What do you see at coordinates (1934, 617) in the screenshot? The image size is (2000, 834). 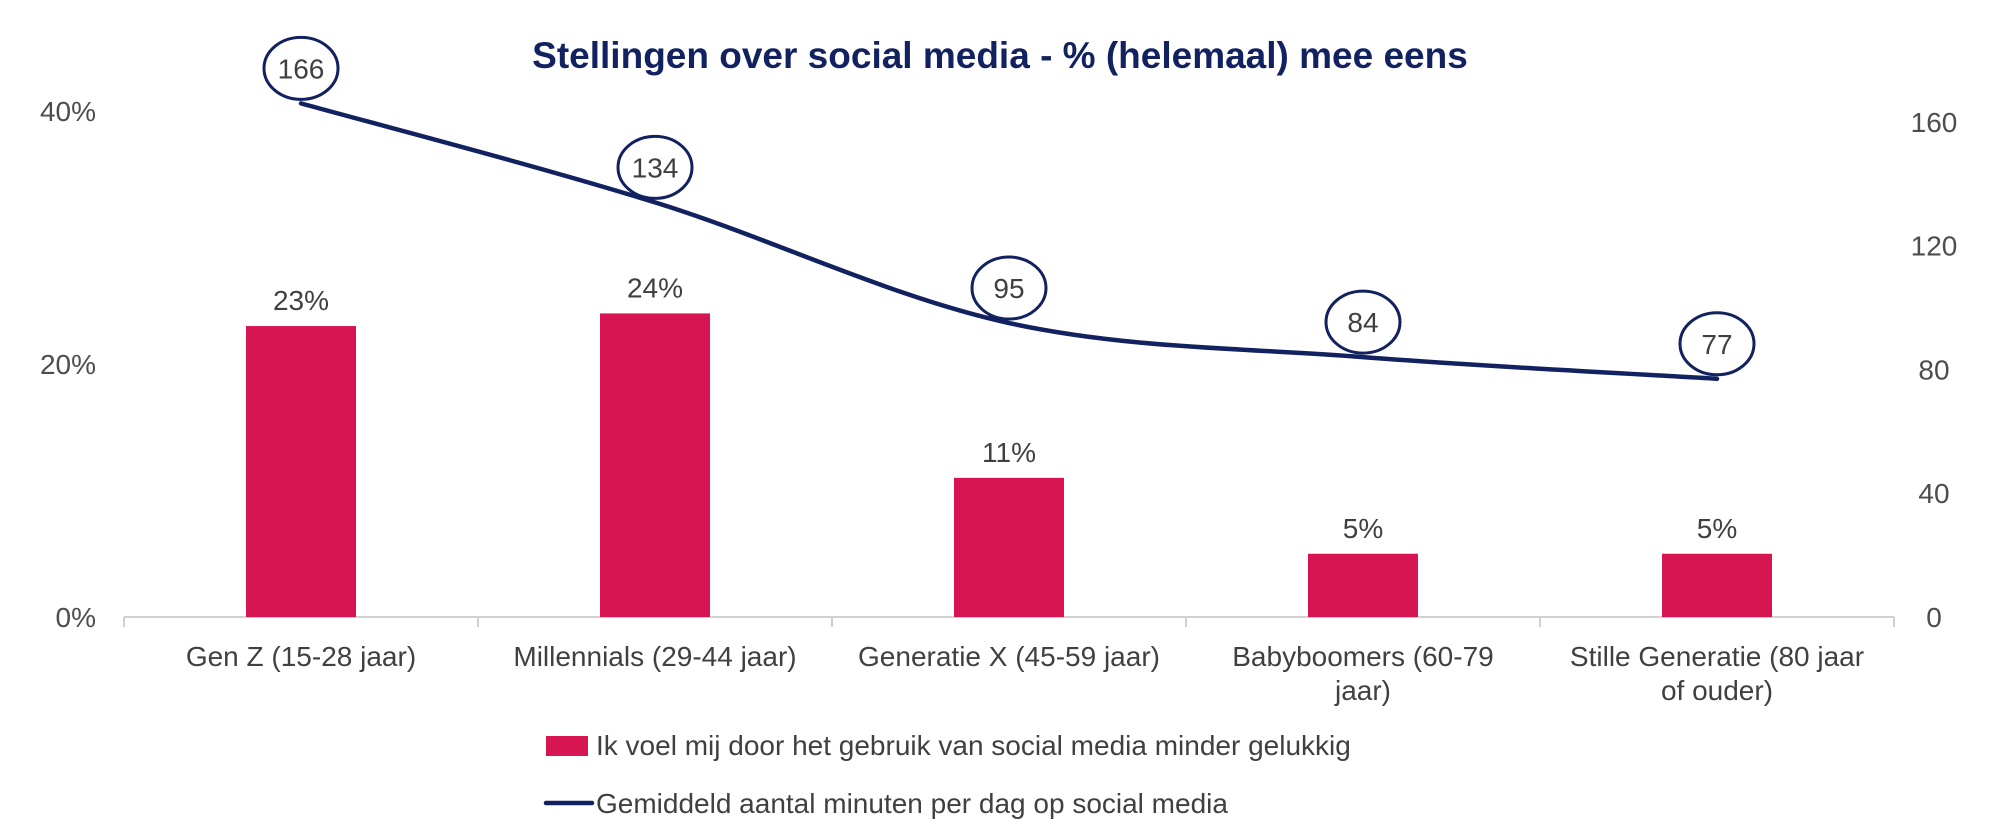 I see `y-right-tick-label: 0` at bounding box center [1934, 617].